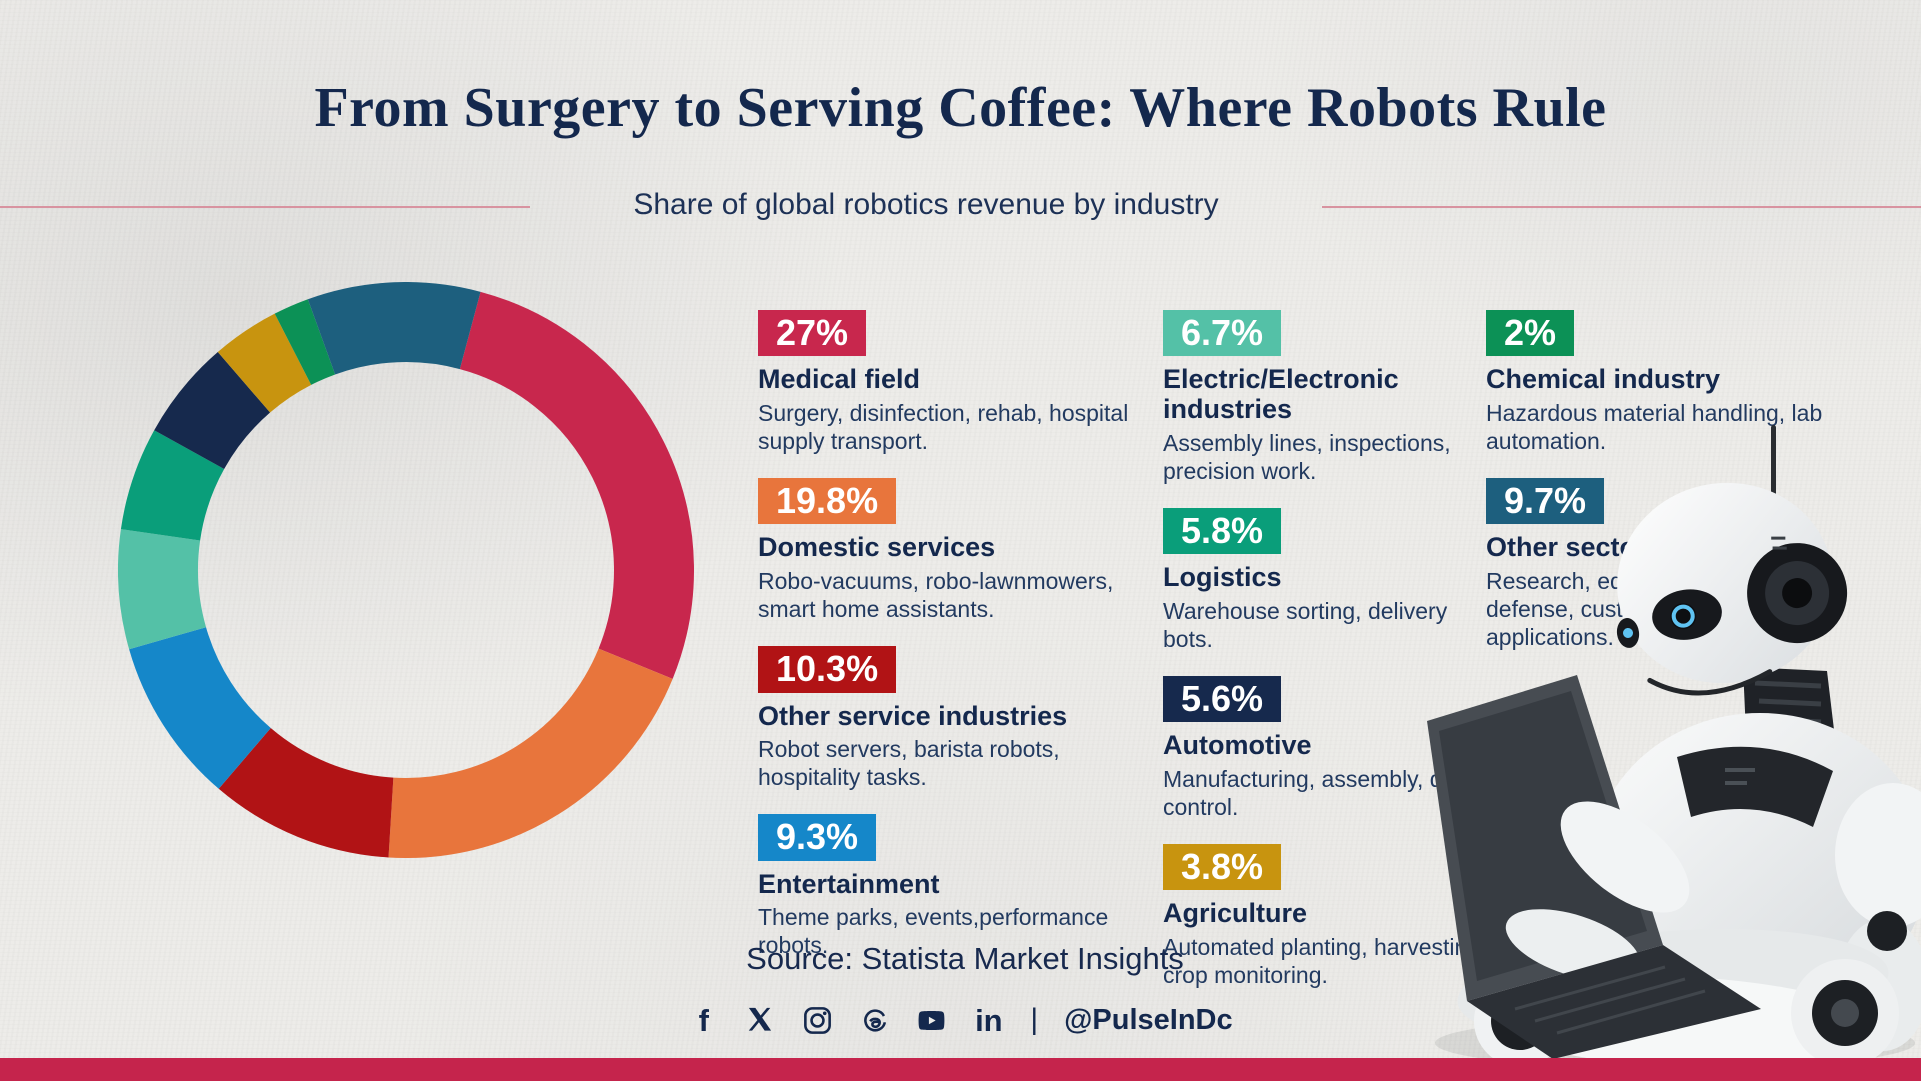 The height and width of the screenshot is (1081, 1921). Describe the element at coordinates (200, 707) in the screenshot. I see `donut-segment-entertainment` at that location.